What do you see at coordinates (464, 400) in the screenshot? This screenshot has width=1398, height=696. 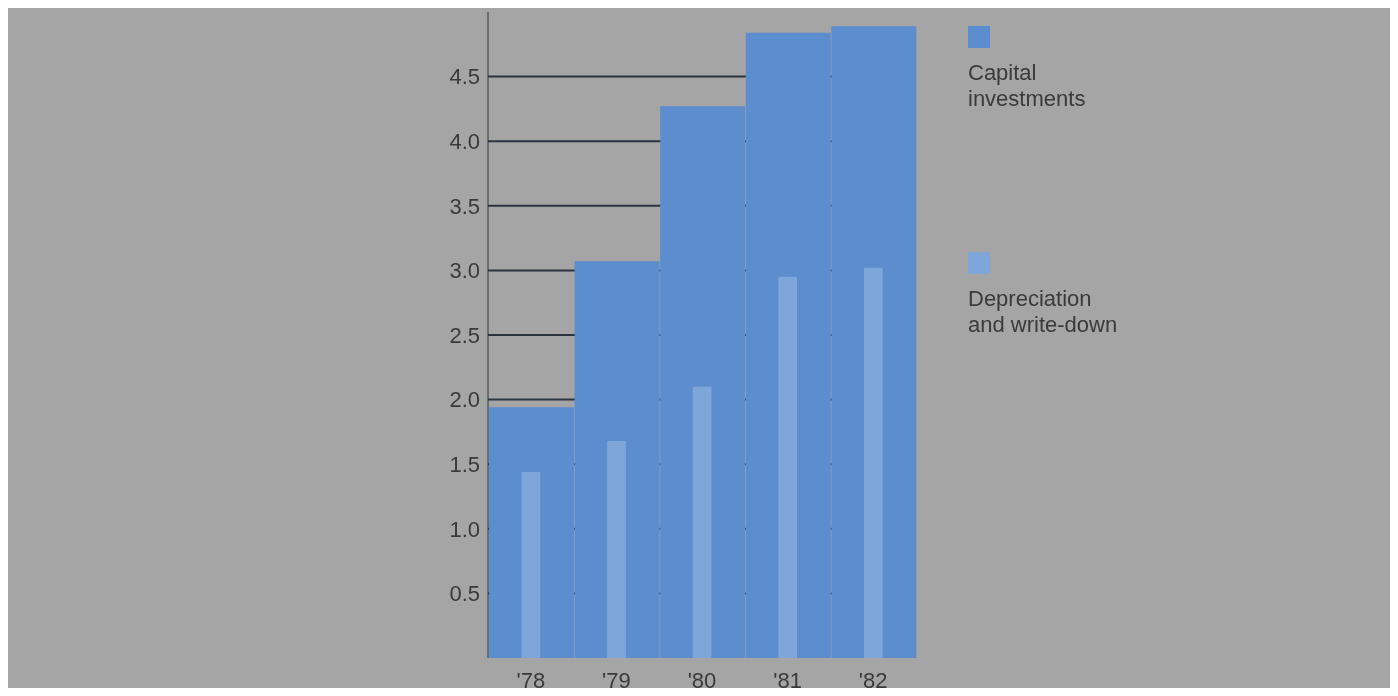 I see `y-tick-label: 2.0` at bounding box center [464, 400].